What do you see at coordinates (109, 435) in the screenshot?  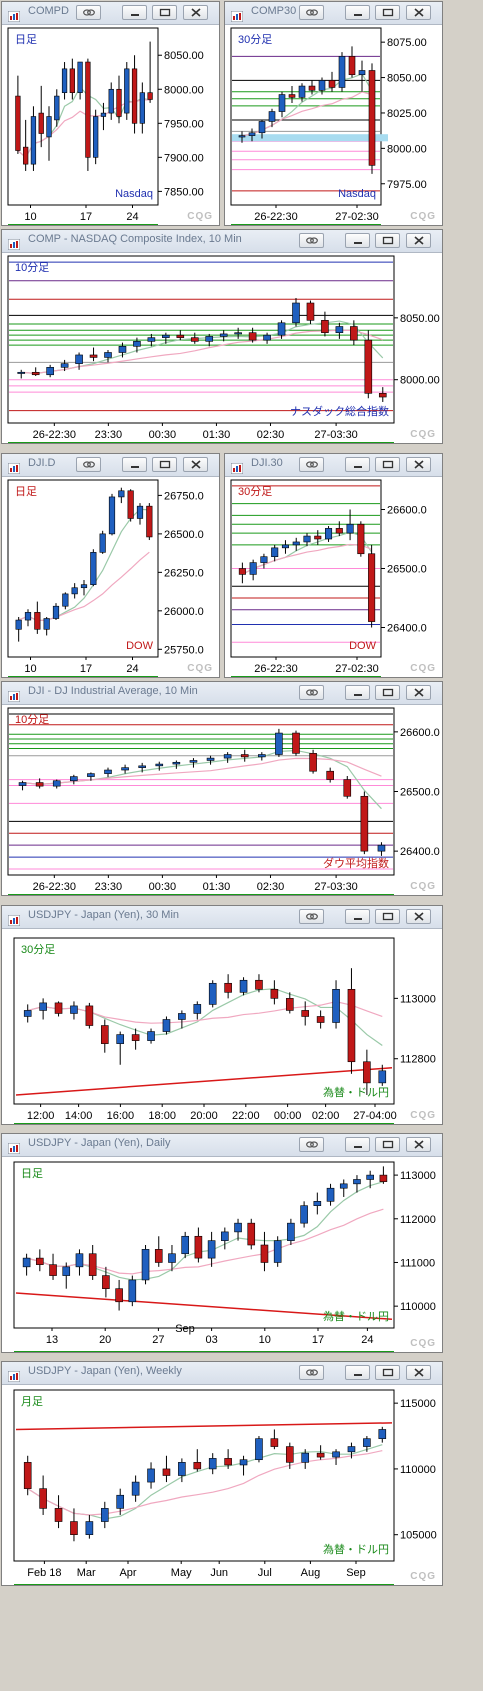 I see `x-tick-label: 23:30` at bounding box center [109, 435].